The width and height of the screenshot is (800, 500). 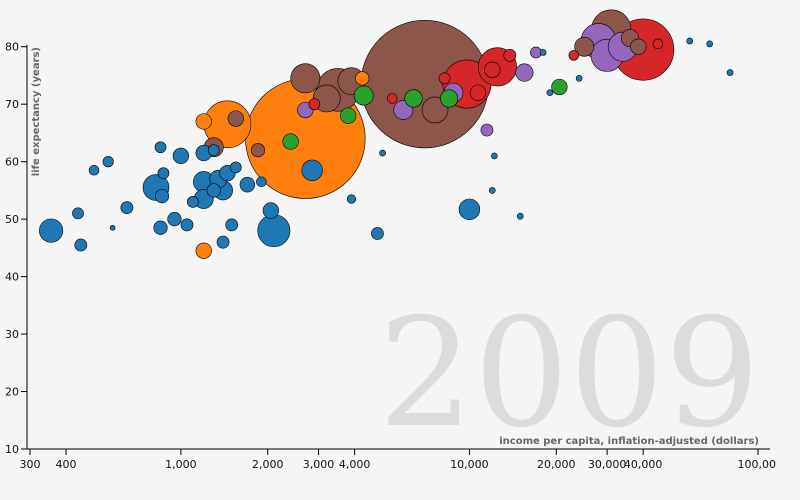 What do you see at coordinates (12, 334) in the screenshot?
I see `y-tick-label: 30` at bounding box center [12, 334].